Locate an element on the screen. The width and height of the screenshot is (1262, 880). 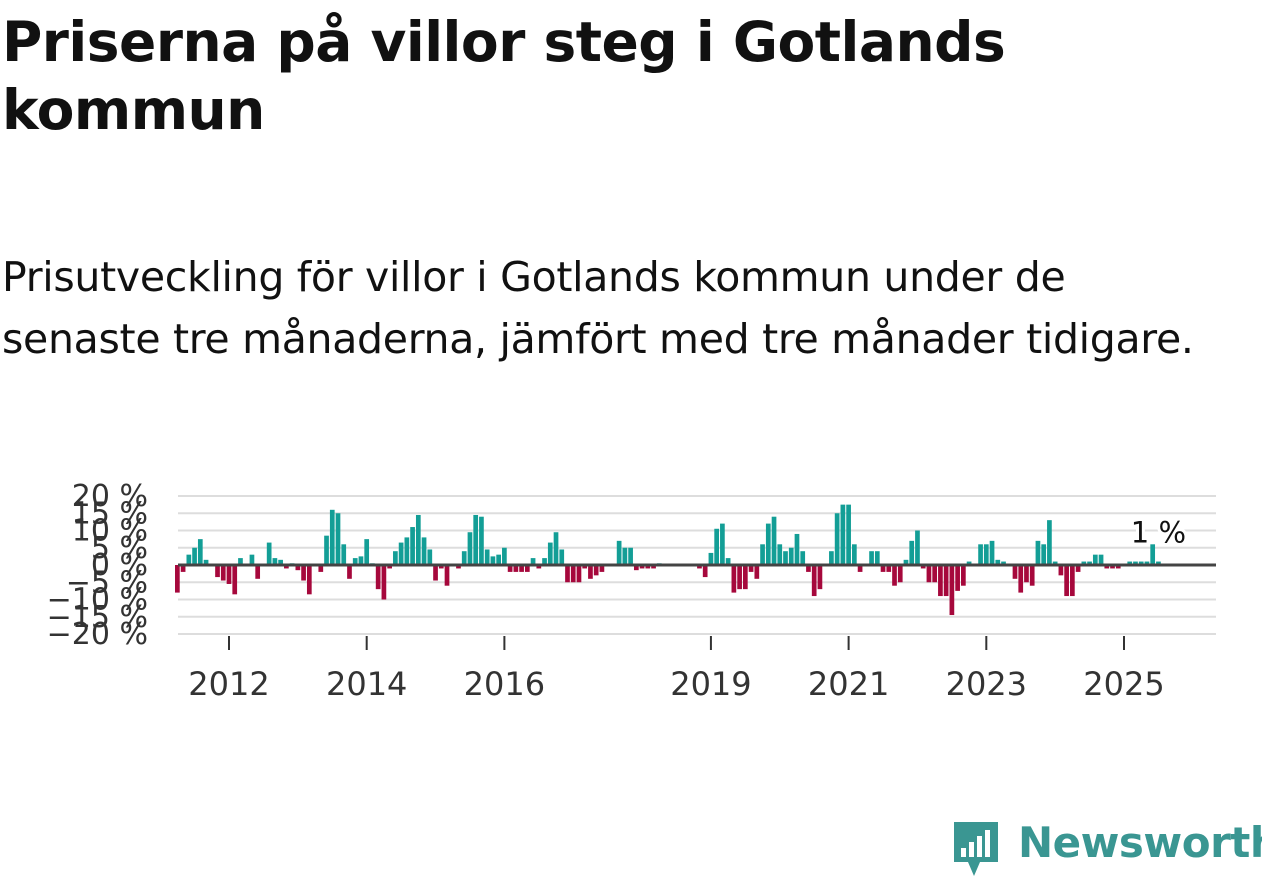
annotation-halo: 1 % is located at coordinates (1158, 532).